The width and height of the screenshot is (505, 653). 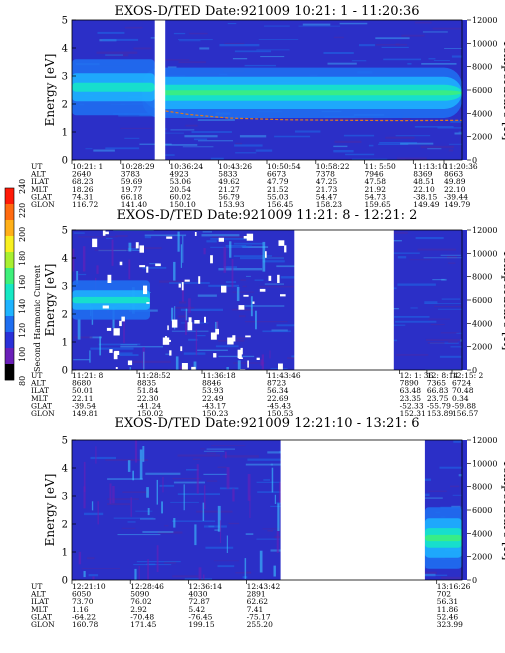 What do you see at coordinates (450, 624) in the screenshot?
I see `orbit-cell: 323.99` at bounding box center [450, 624].